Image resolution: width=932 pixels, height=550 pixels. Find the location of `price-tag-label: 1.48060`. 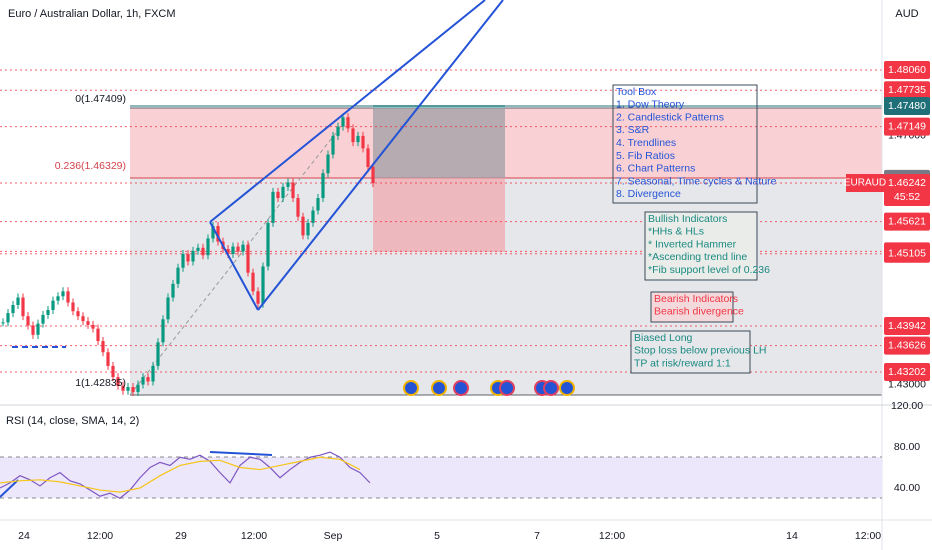

price-tag-label: 1.48060 is located at coordinates (907, 70).